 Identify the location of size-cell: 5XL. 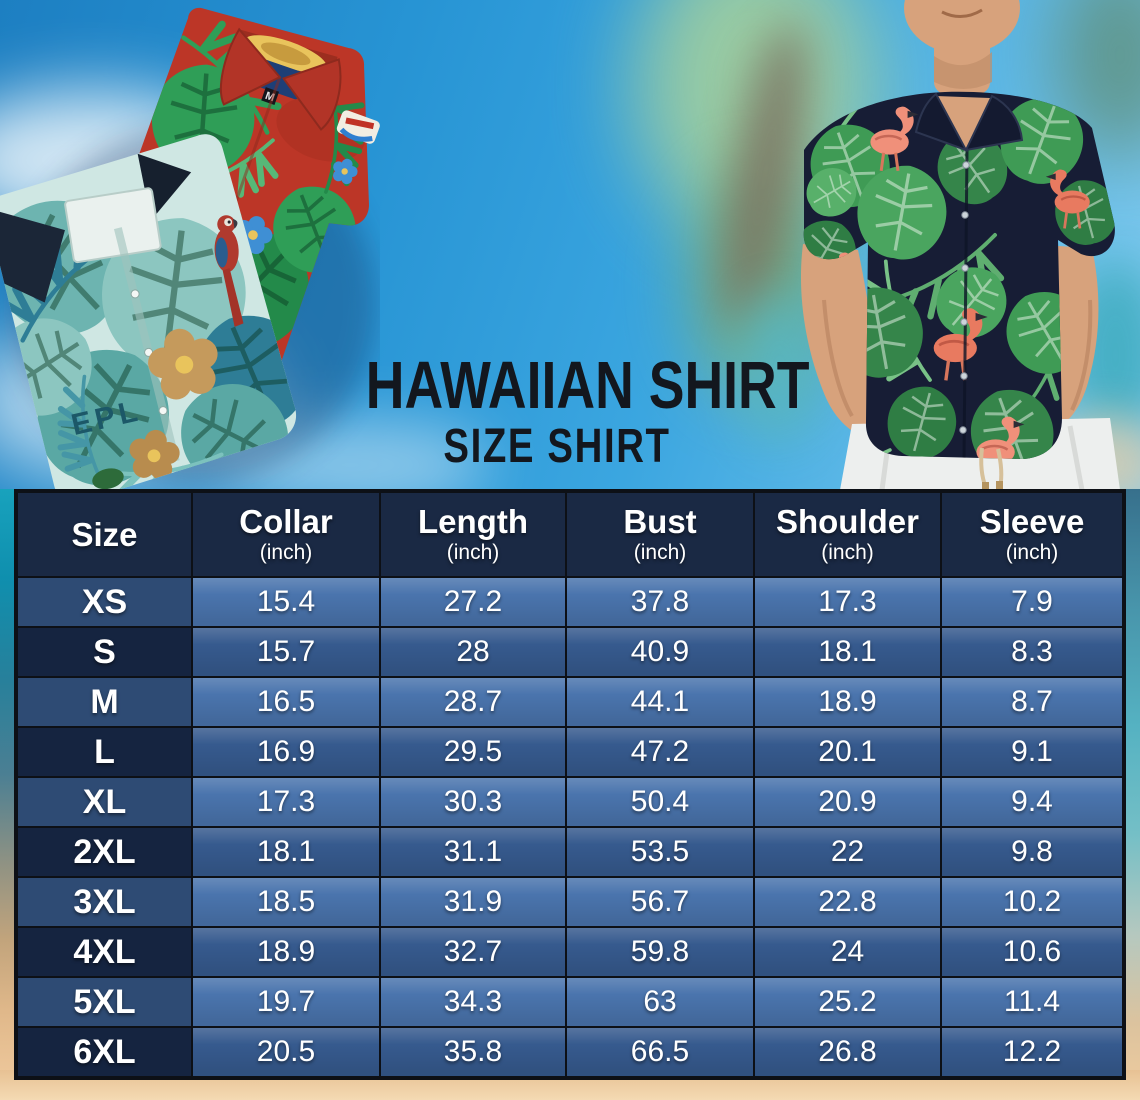
(104, 1002).